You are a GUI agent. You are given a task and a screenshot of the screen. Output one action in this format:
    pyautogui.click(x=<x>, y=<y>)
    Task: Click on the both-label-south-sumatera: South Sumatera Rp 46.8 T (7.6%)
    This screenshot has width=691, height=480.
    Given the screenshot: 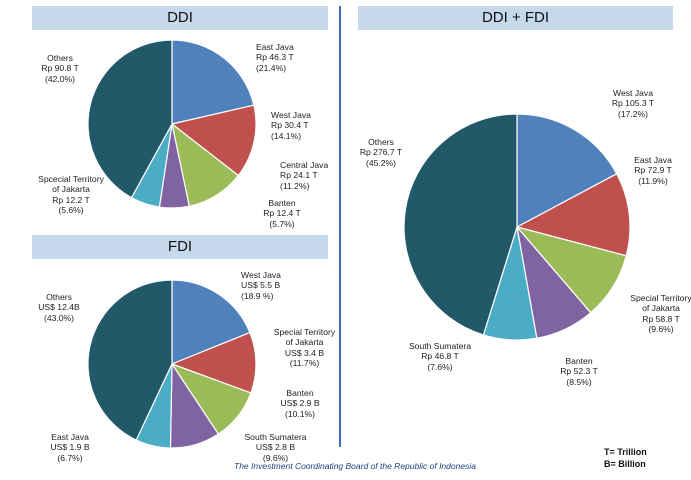 What is the action you would take?
    pyautogui.click(x=440, y=356)
    